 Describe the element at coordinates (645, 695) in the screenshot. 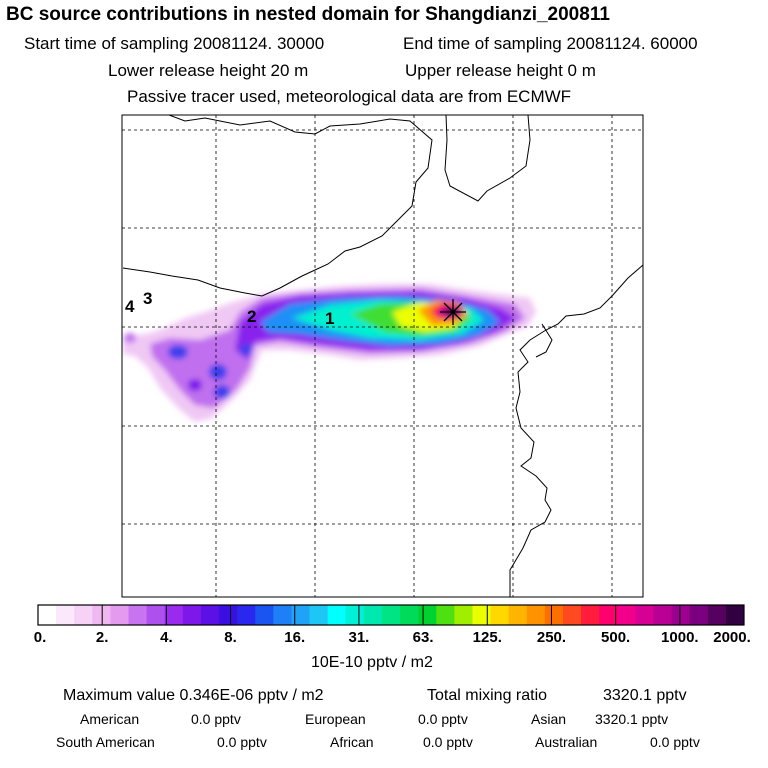

I see `total-mixing-value: 3320.1 pptv` at that location.